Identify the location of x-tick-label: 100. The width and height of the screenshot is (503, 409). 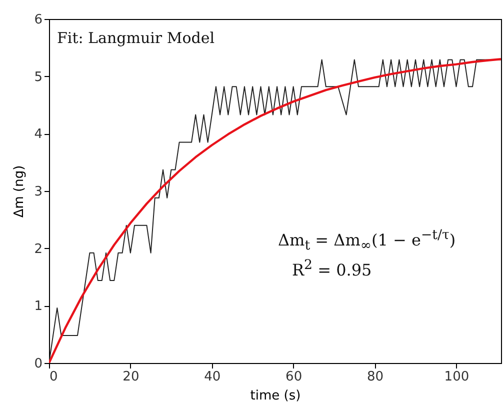
(457, 377).